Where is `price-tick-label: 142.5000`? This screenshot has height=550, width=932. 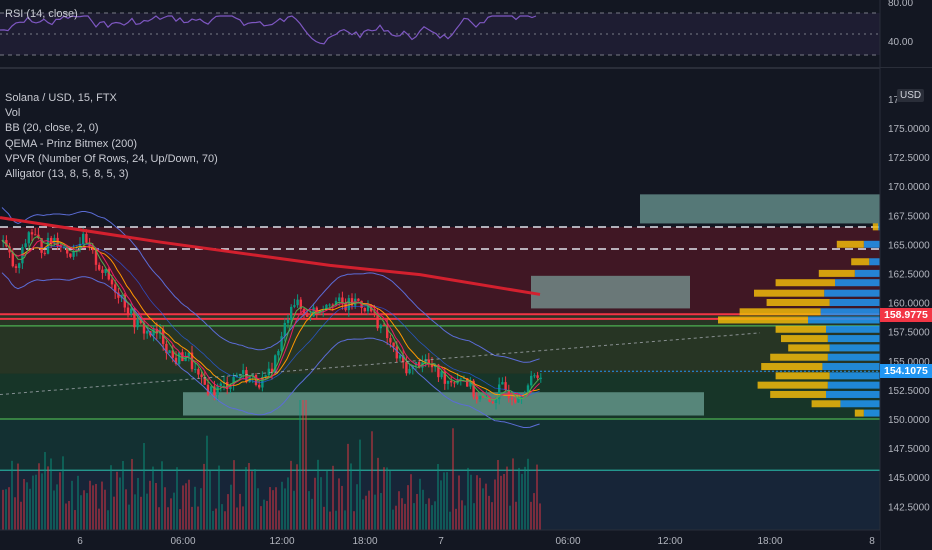 price-tick-label: 142.5000 is located at coordinates (909, 507).